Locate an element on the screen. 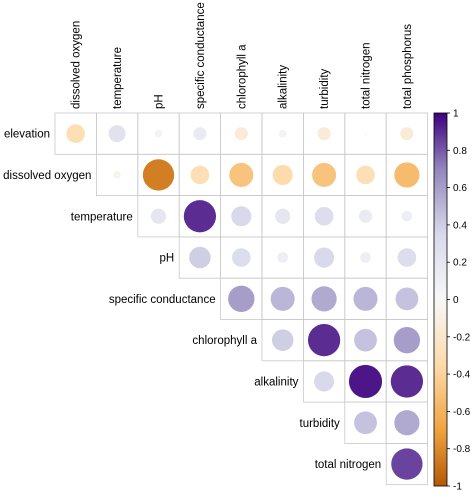 The width and height of the screenshot is (474, 491). colorbar-gradient is located at coordinates (440, 299).